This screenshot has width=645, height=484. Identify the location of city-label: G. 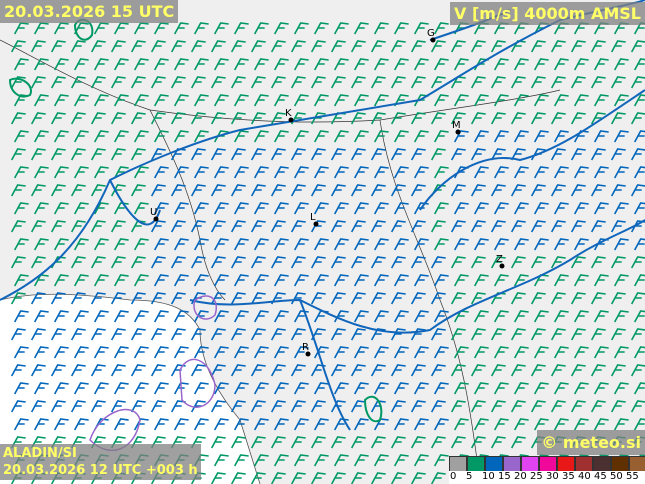
(431, 33).